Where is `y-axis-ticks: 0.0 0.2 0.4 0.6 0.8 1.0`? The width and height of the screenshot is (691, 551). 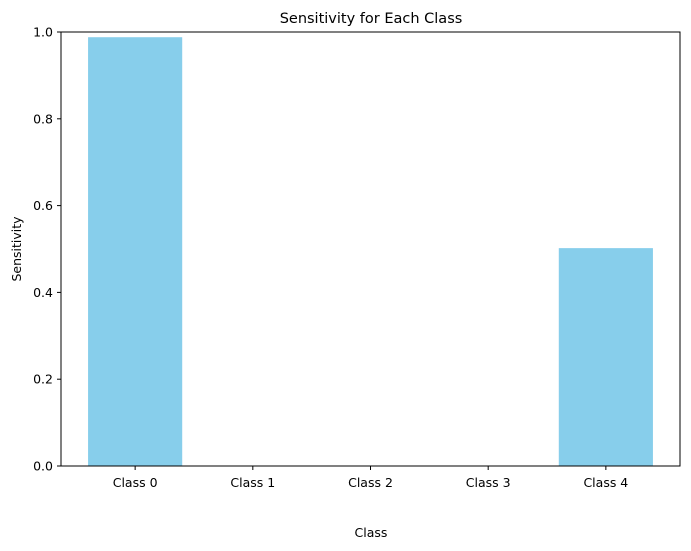 y-axis-ticks: 0.0 0.2 0.4 0.6 0.8 1.0 is located at coordinates (47, 249).